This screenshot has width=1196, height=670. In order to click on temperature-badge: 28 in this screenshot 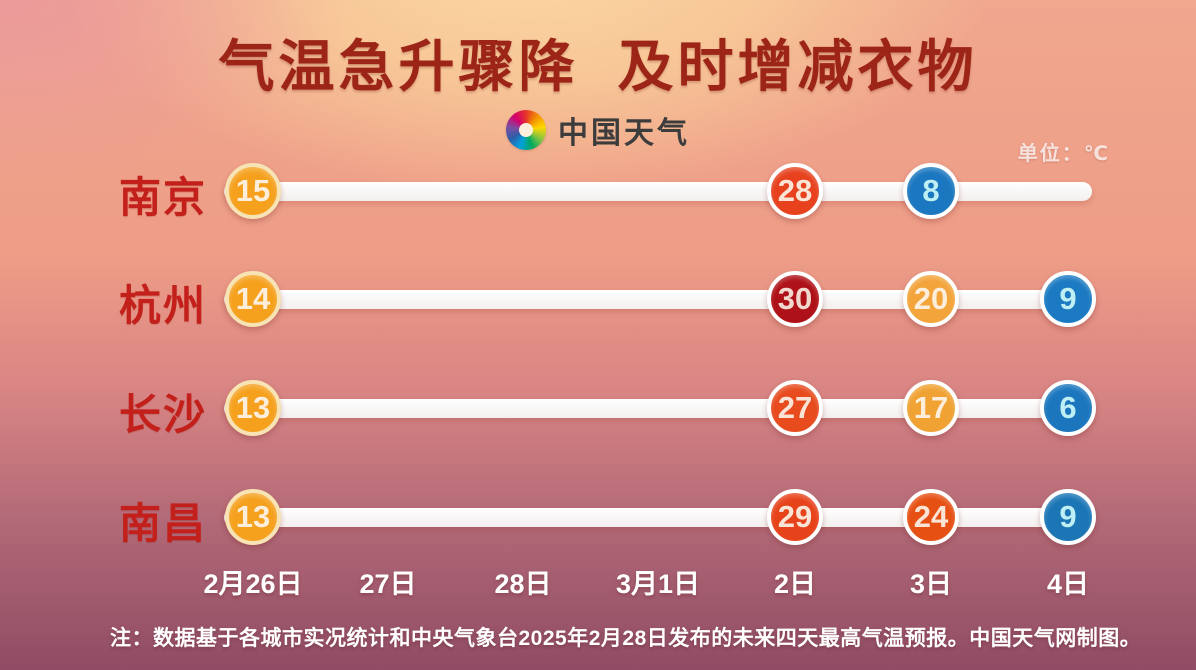, I will do `click(795, 191)`.